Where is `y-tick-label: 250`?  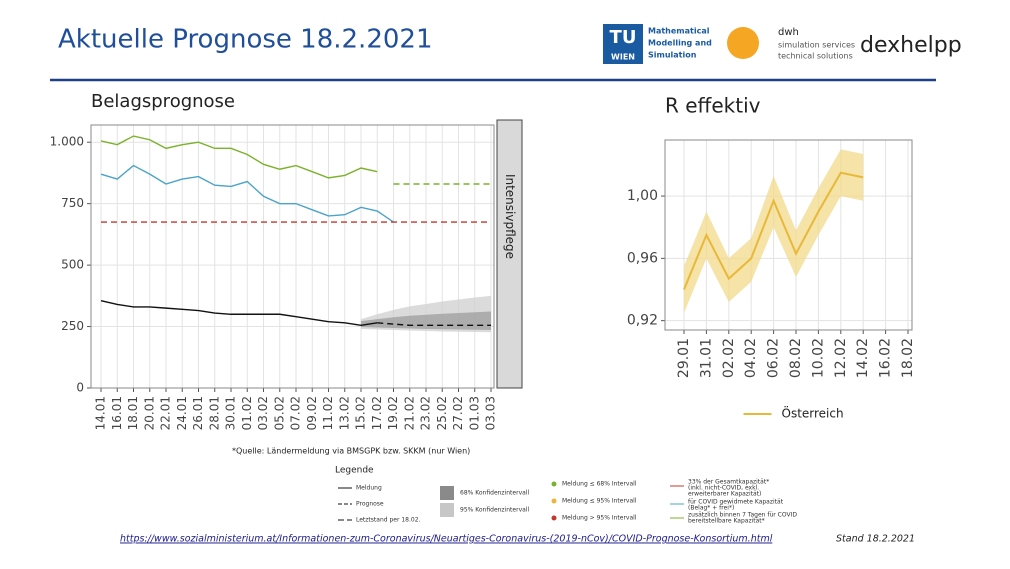 y-tick-label: 250 is located at coordinates (72, 326).